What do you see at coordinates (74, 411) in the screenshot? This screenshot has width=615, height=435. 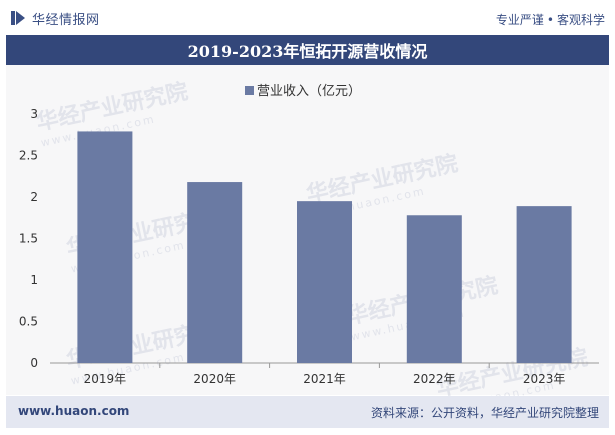 I see `footer-url: www.huaon.com` at bounding box center [74, 411].